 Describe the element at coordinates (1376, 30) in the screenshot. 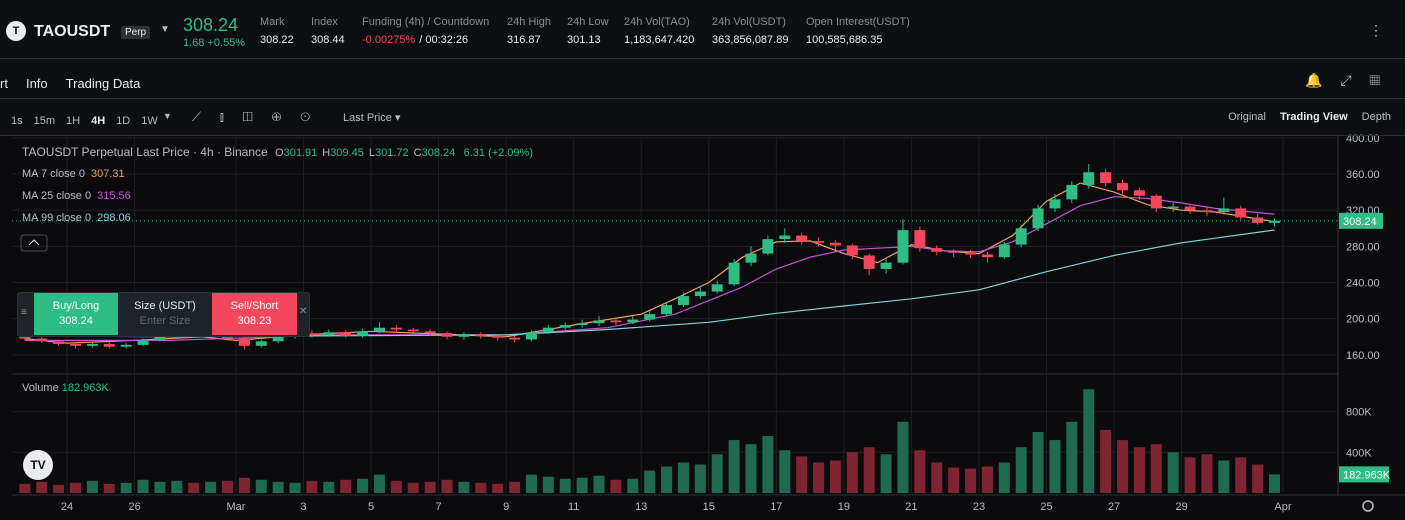

I see `more-icon: ⋮` at that location.